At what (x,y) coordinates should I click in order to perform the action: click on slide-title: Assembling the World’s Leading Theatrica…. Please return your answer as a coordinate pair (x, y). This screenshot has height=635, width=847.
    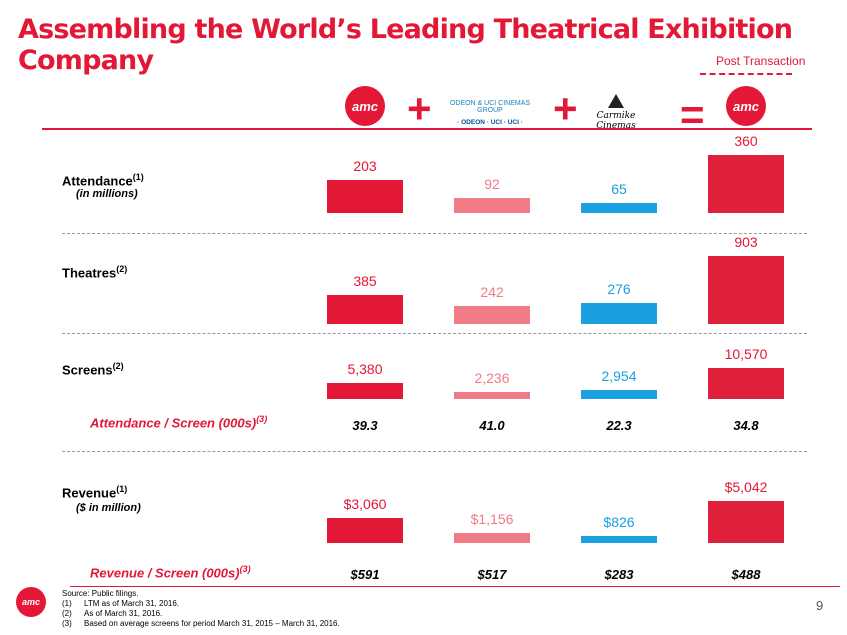
    Looking at the image, I should click on (405, 45).